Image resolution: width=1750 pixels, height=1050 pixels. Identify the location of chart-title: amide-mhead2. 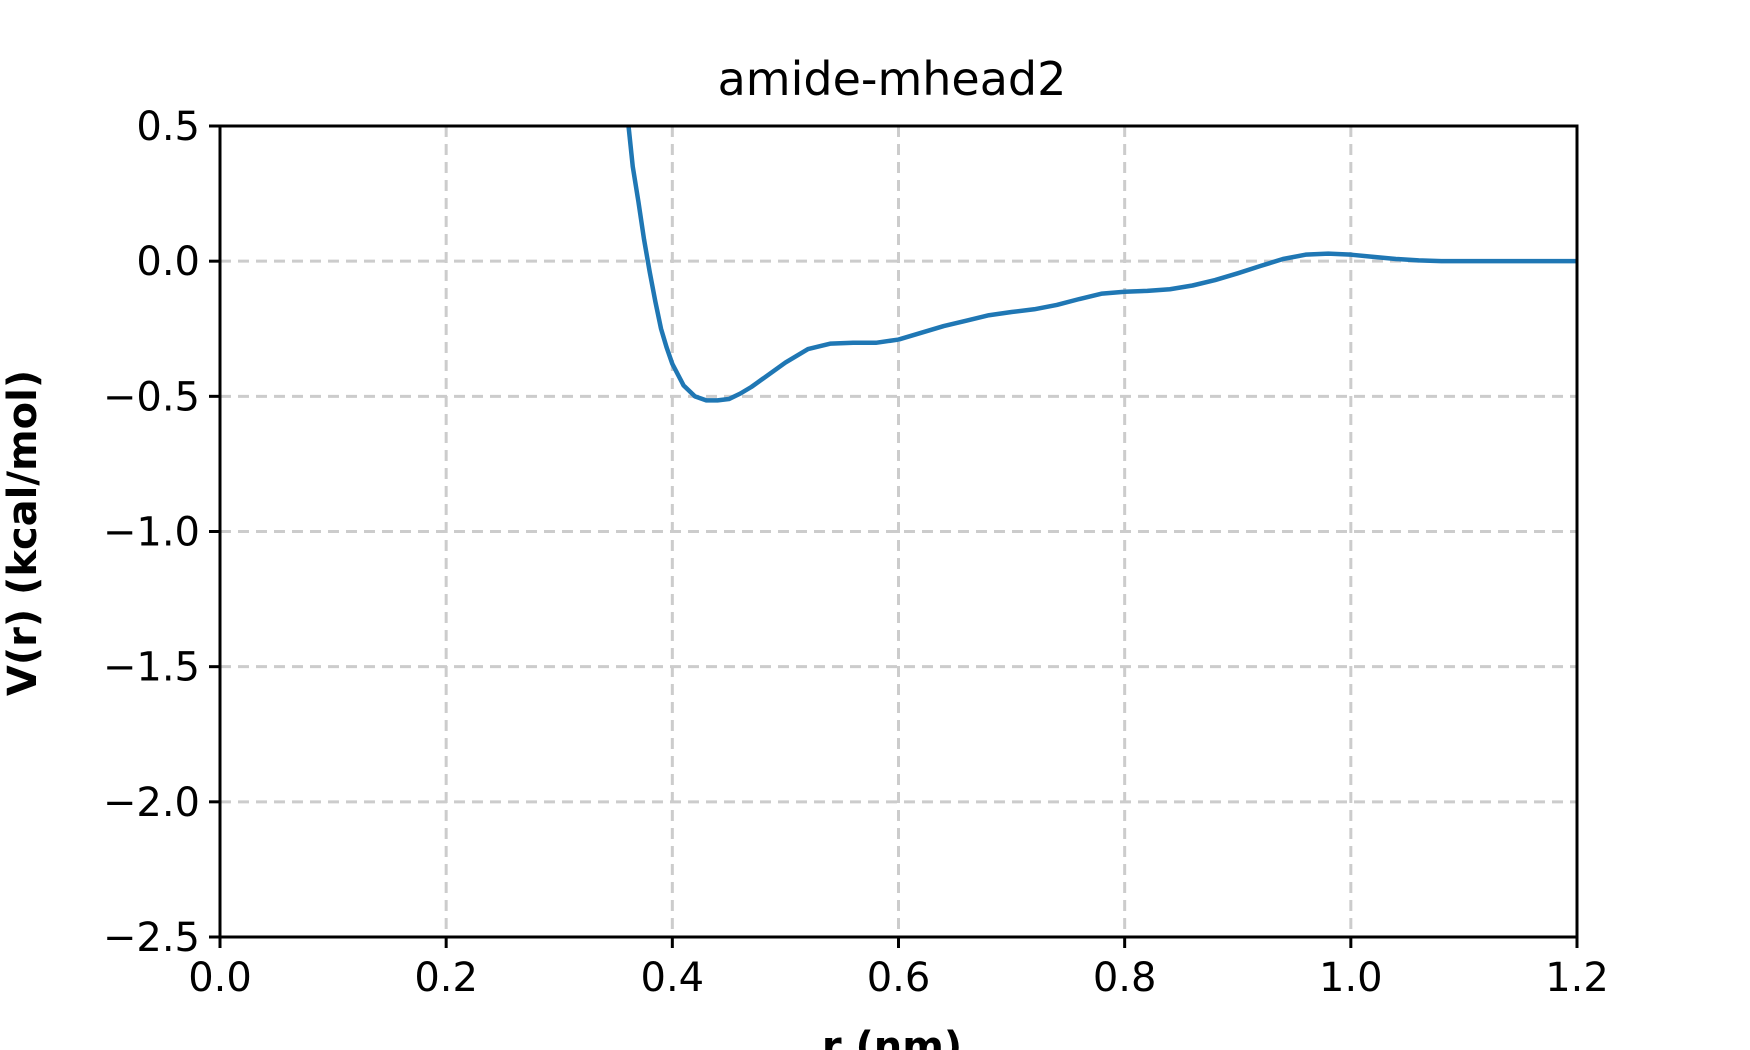
(892, 79).